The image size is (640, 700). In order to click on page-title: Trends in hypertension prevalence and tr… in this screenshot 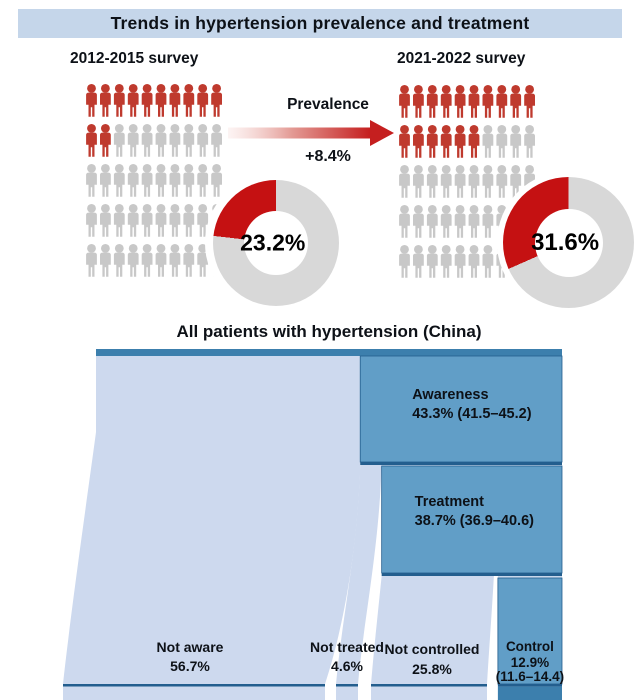, I will do `click(320, 23)`.